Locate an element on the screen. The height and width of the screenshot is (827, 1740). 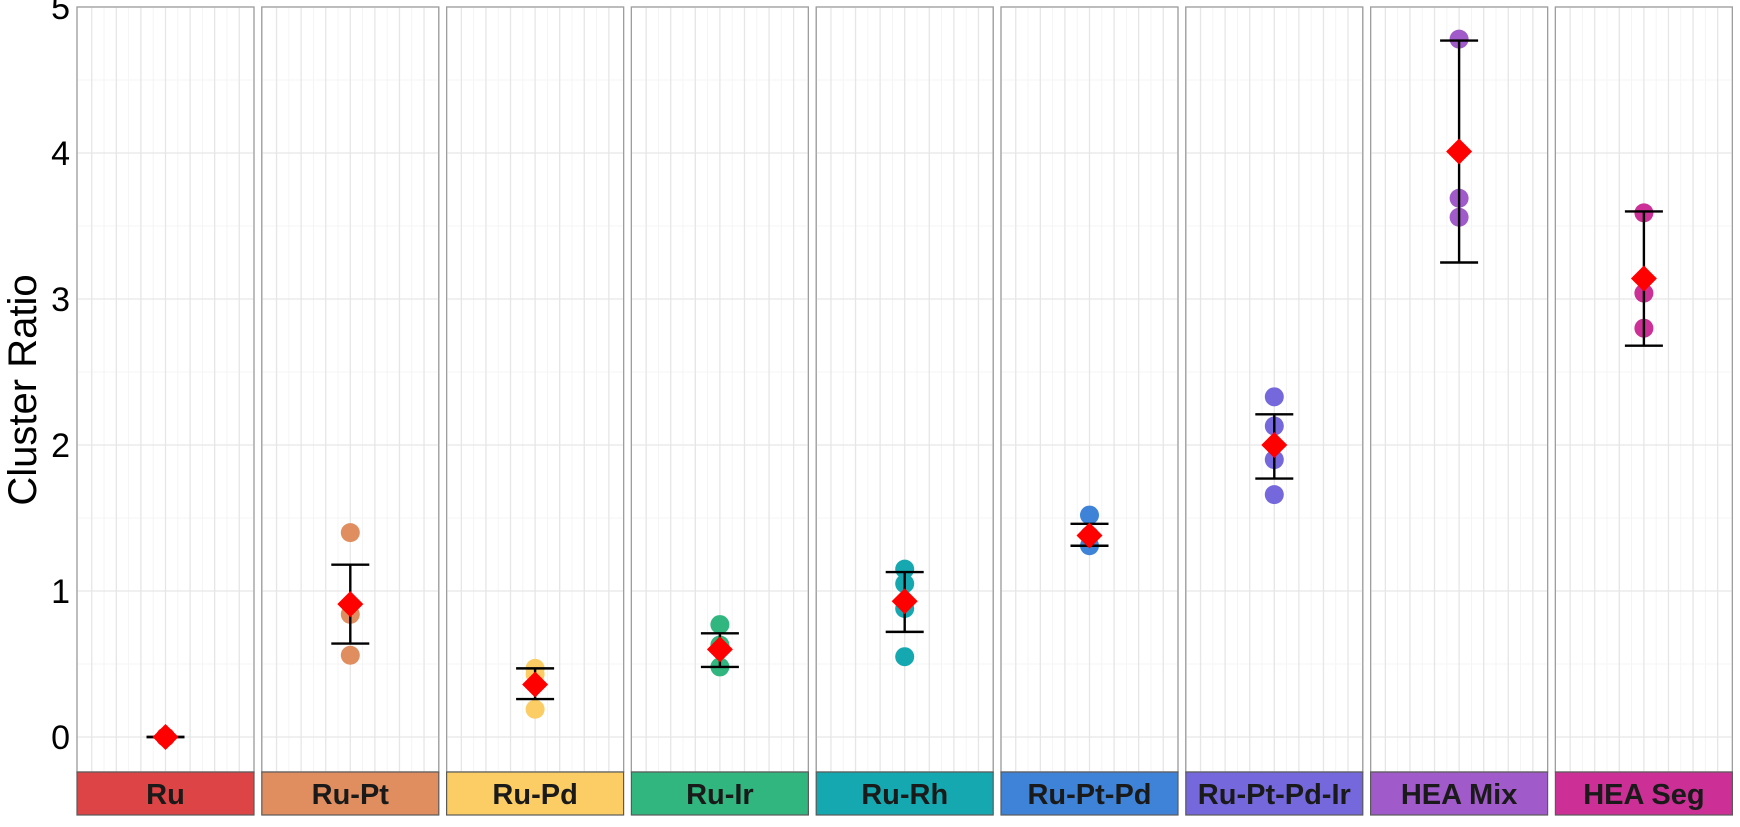
facet-panel: Ru-Pt is located at coordinates (350, 411).